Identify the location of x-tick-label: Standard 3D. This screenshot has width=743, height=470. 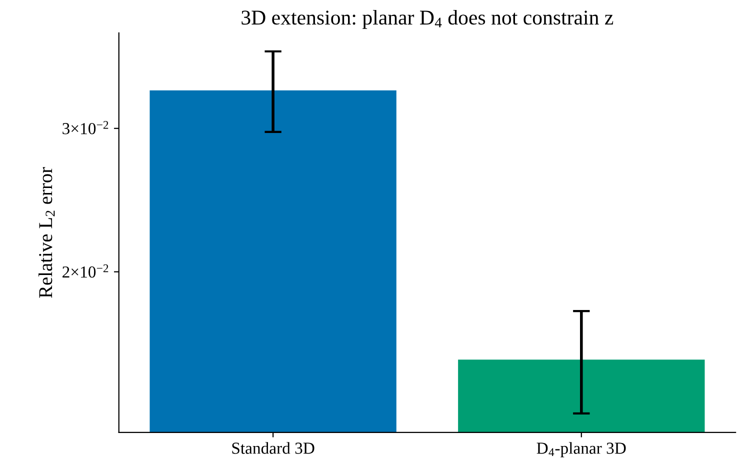
(273, 448).